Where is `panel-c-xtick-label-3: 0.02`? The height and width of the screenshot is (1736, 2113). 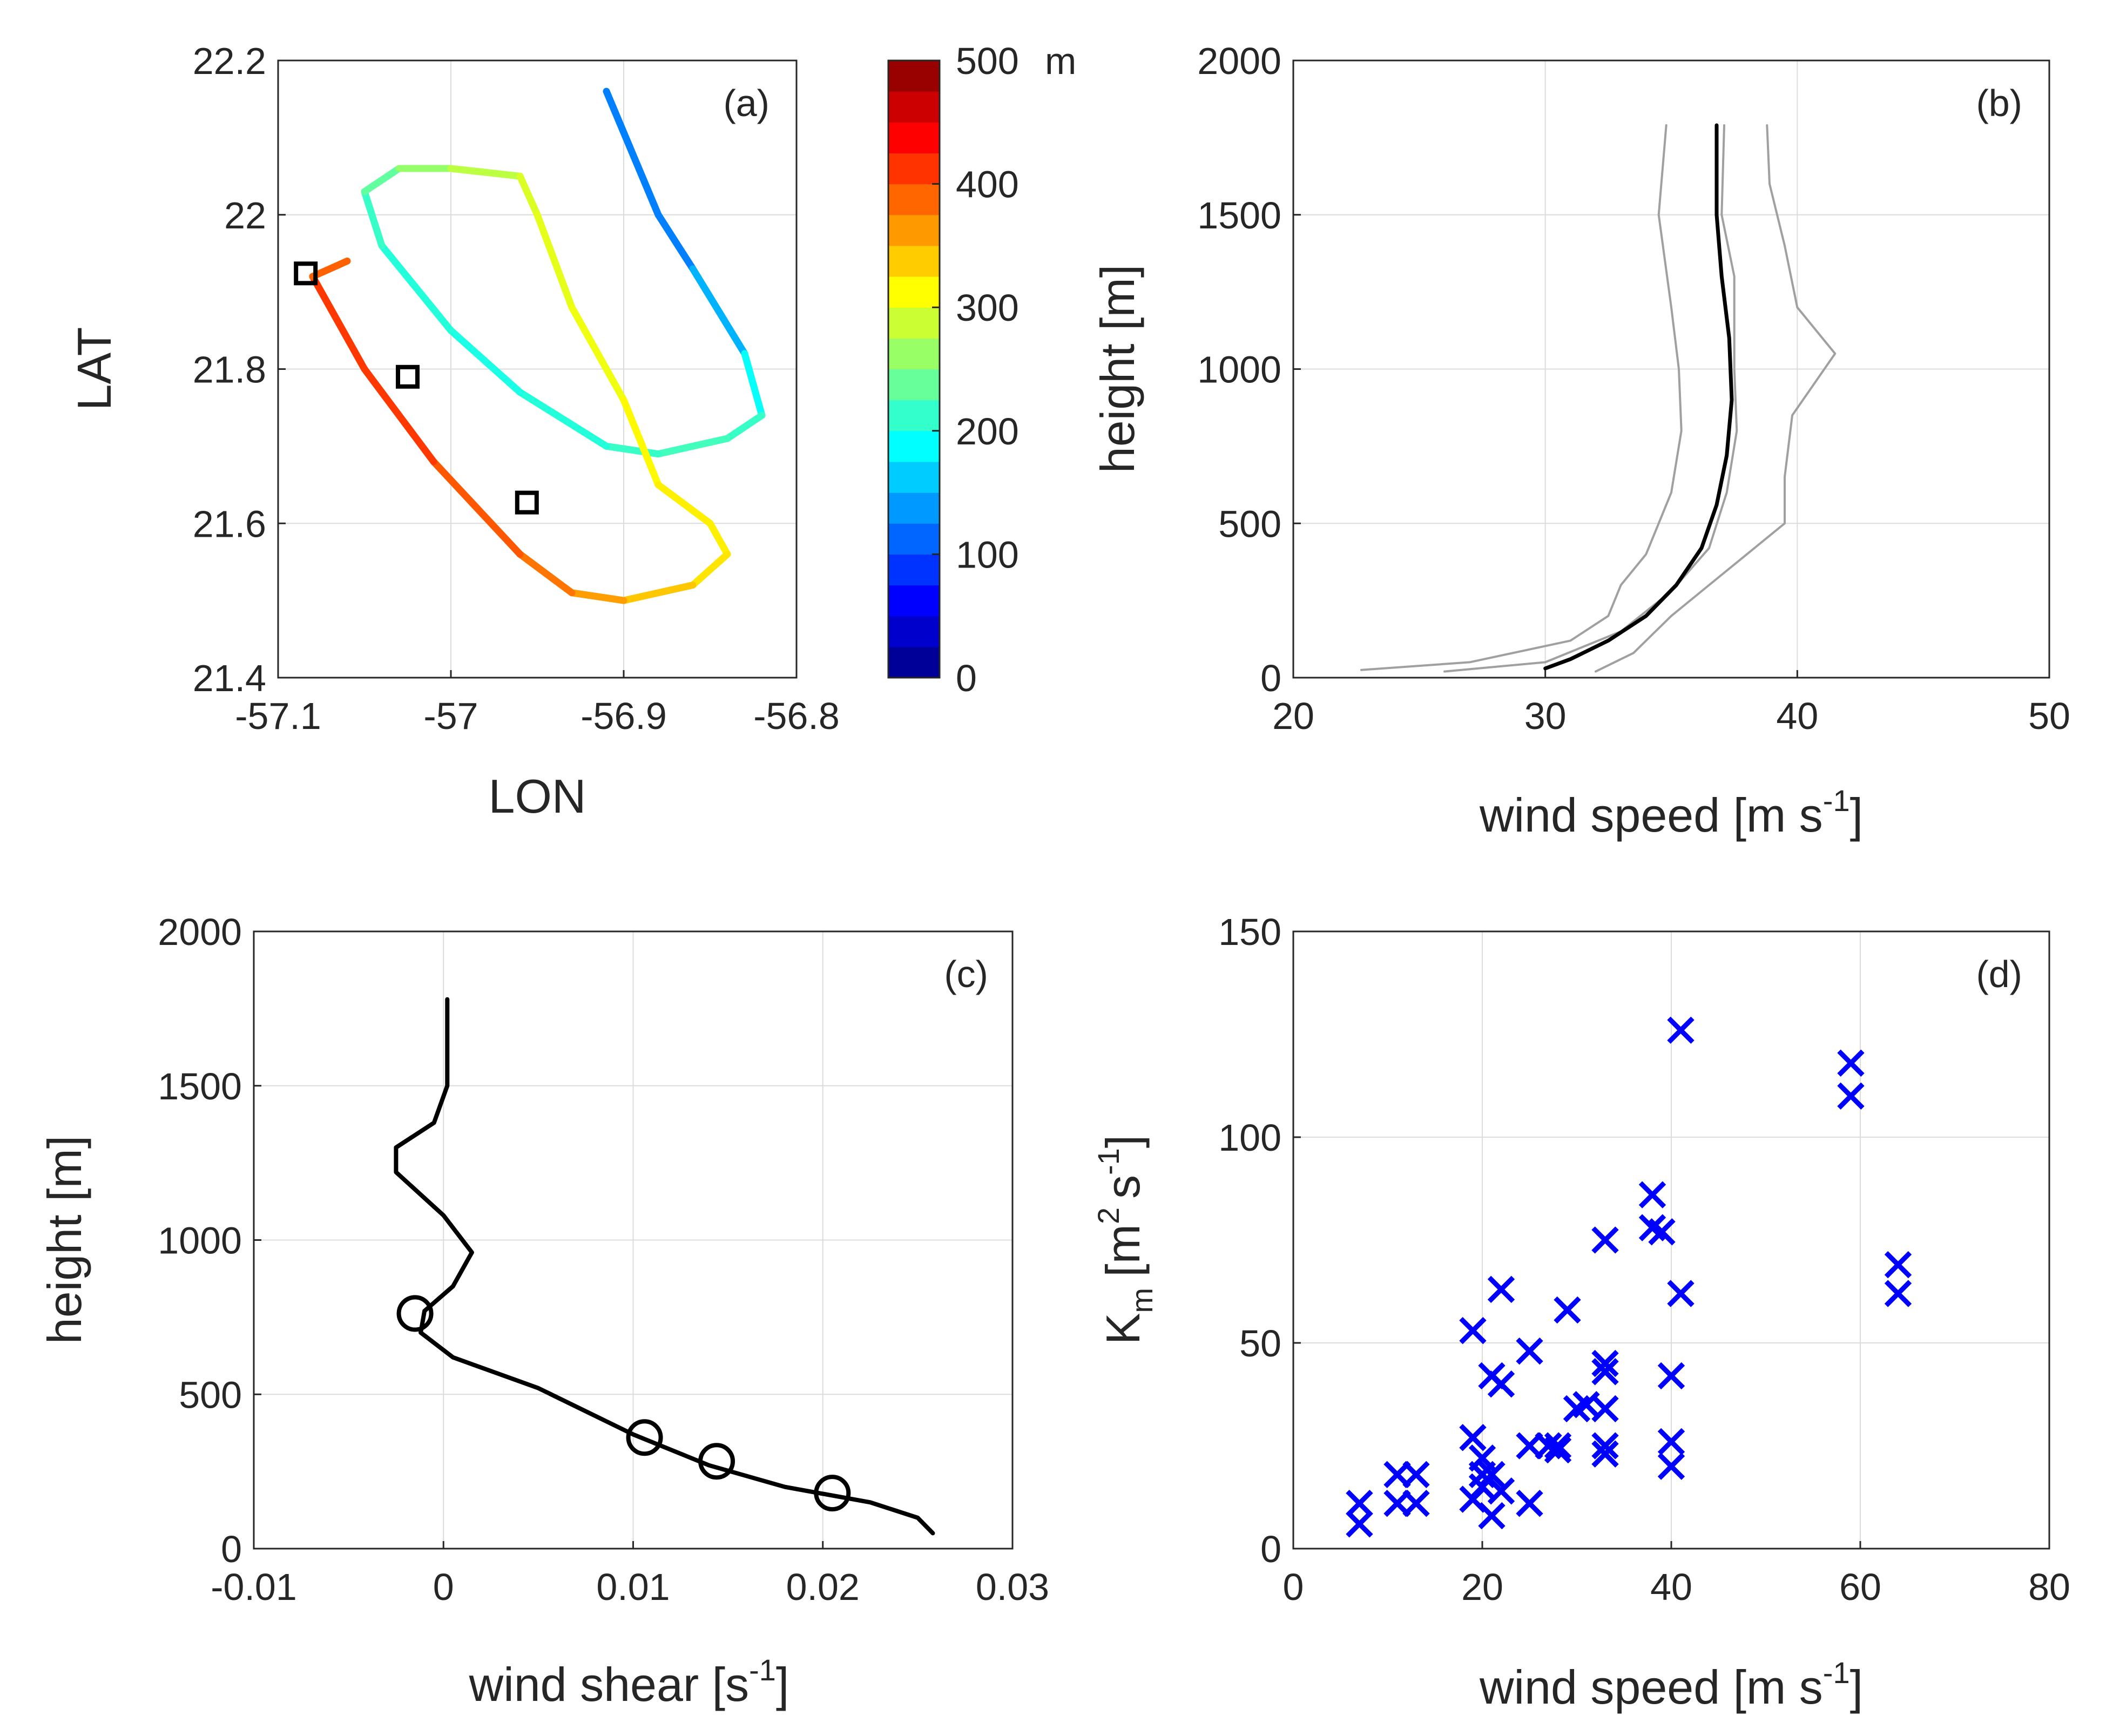
panel-c-xtick-label-3: 0.02 is located at coordinates (823, 1587).